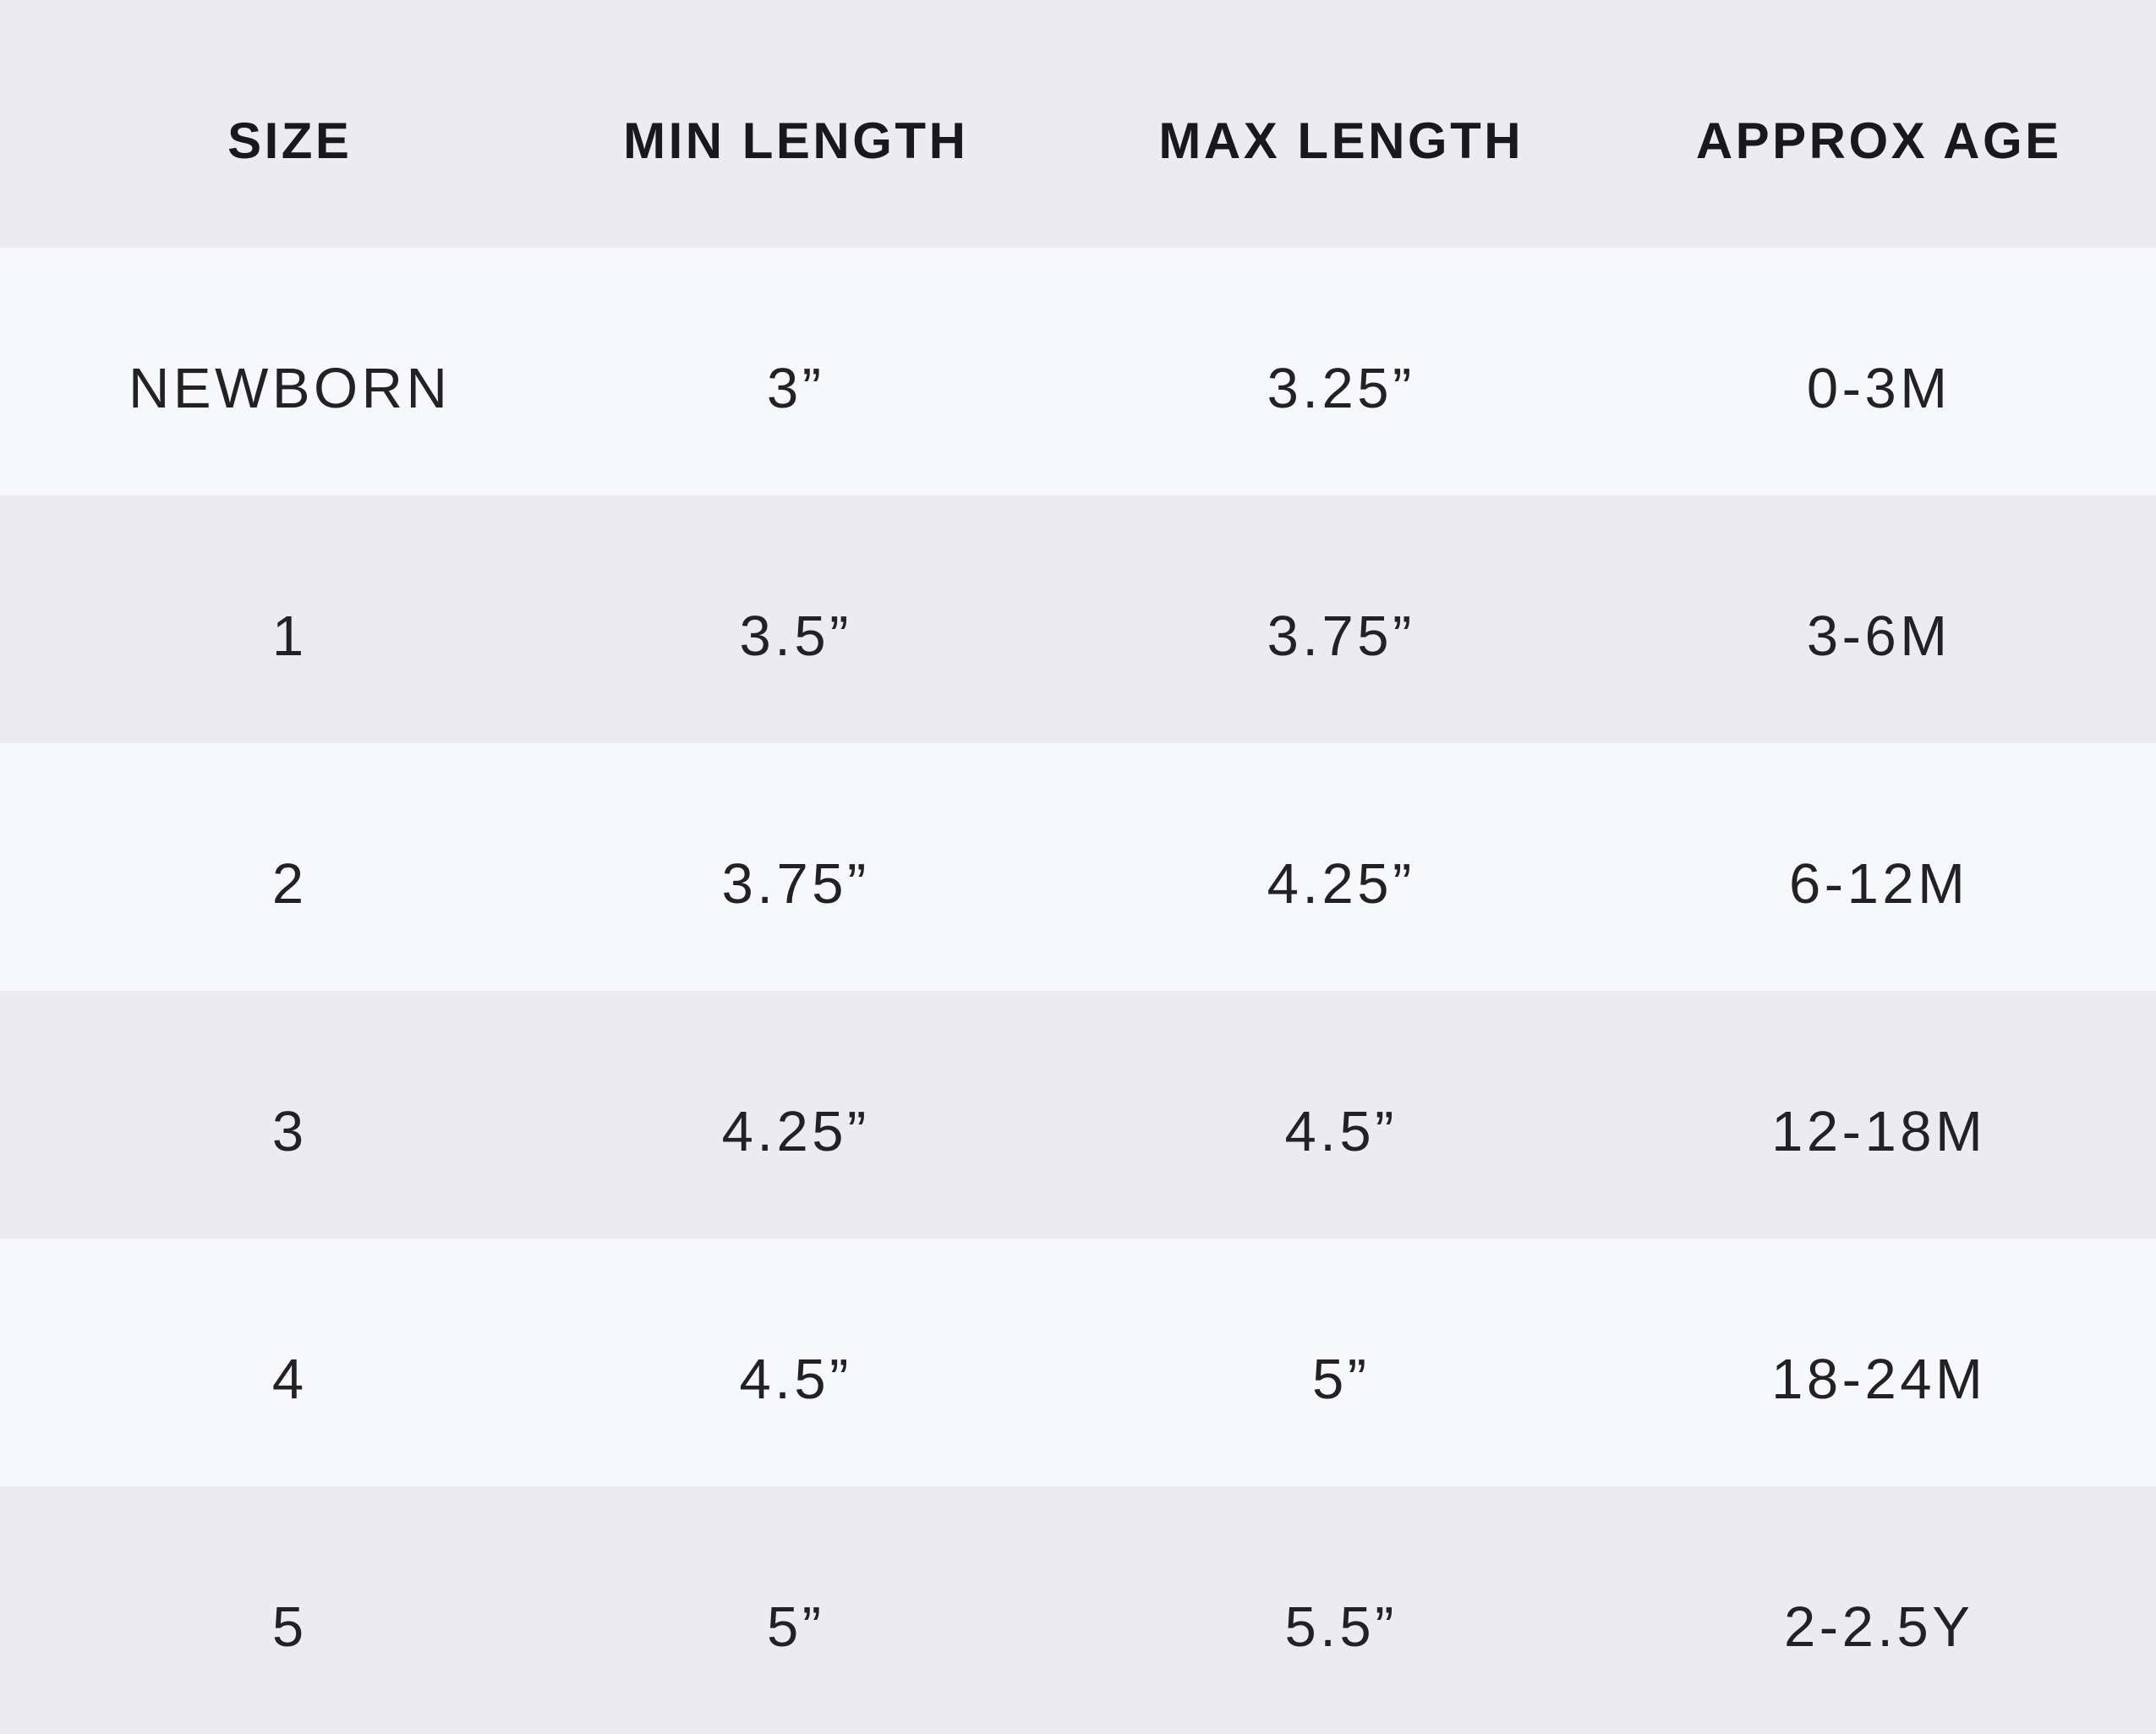 The height and width of the screenshot is (1734, 2156). Describe the element at coordinates (795, 1131) in the screenshot. I see `min-length-cell: 4.25”` at that location.